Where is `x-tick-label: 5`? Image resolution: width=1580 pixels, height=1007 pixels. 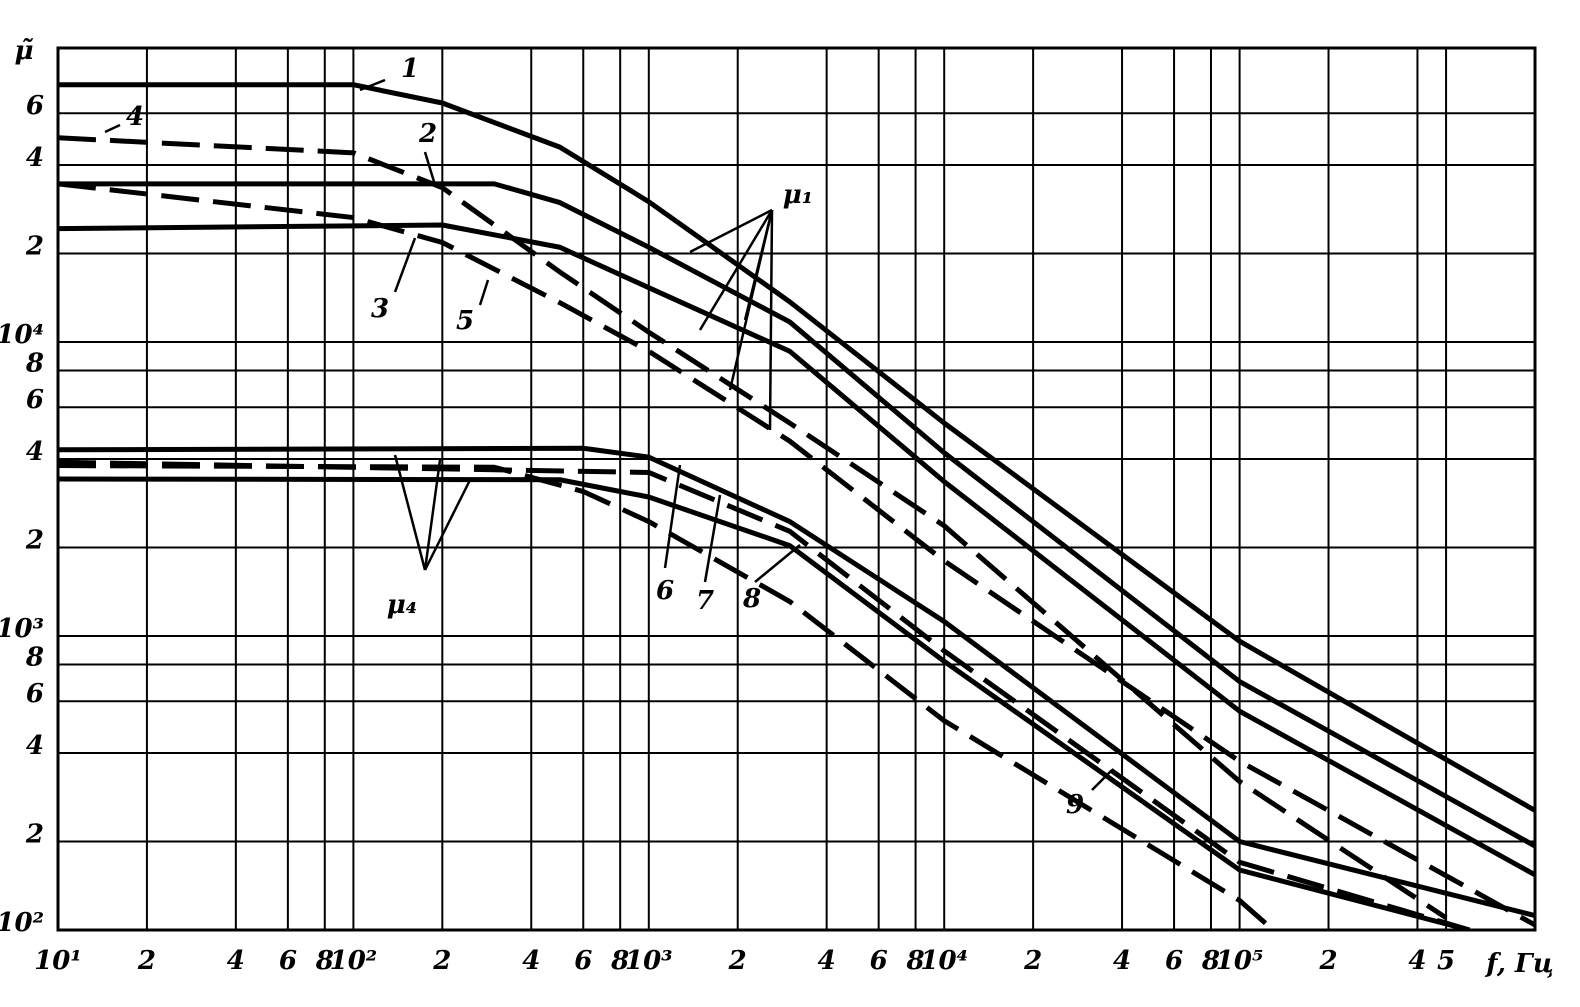 x-tick-label: 5 is located at coordinates (1446, 961).